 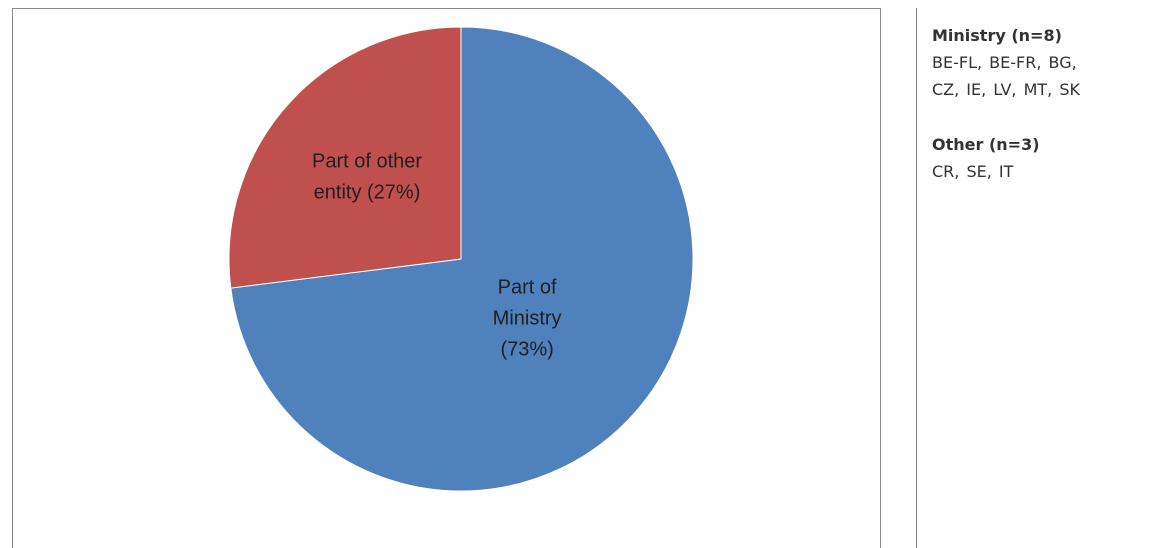 What do you see at coordinates (367, 177) in the screenshot?
I see `pie-slice-label-1: Part of other entity (27%)` at bounding box center [367, 177].